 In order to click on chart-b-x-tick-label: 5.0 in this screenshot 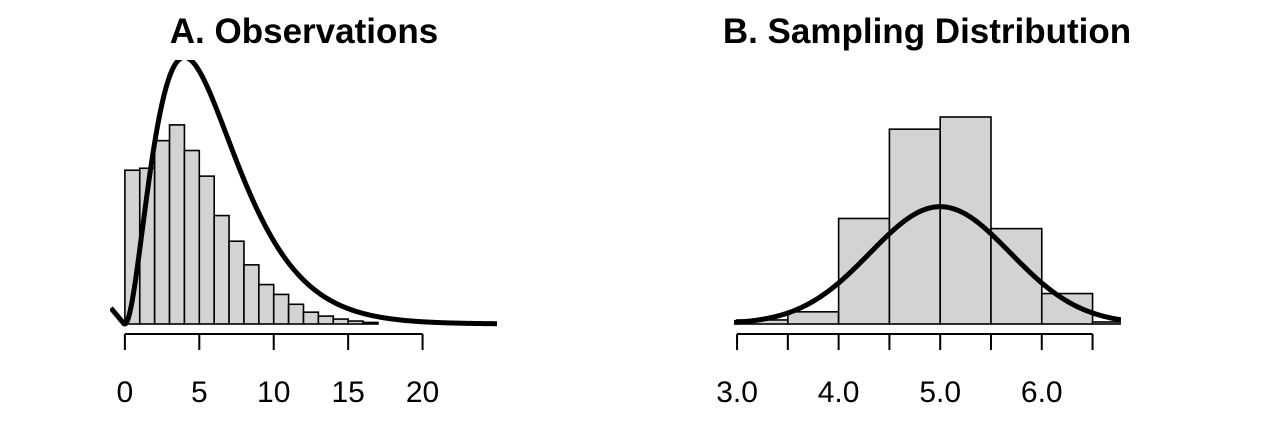, I will do `click(940, 392)`.